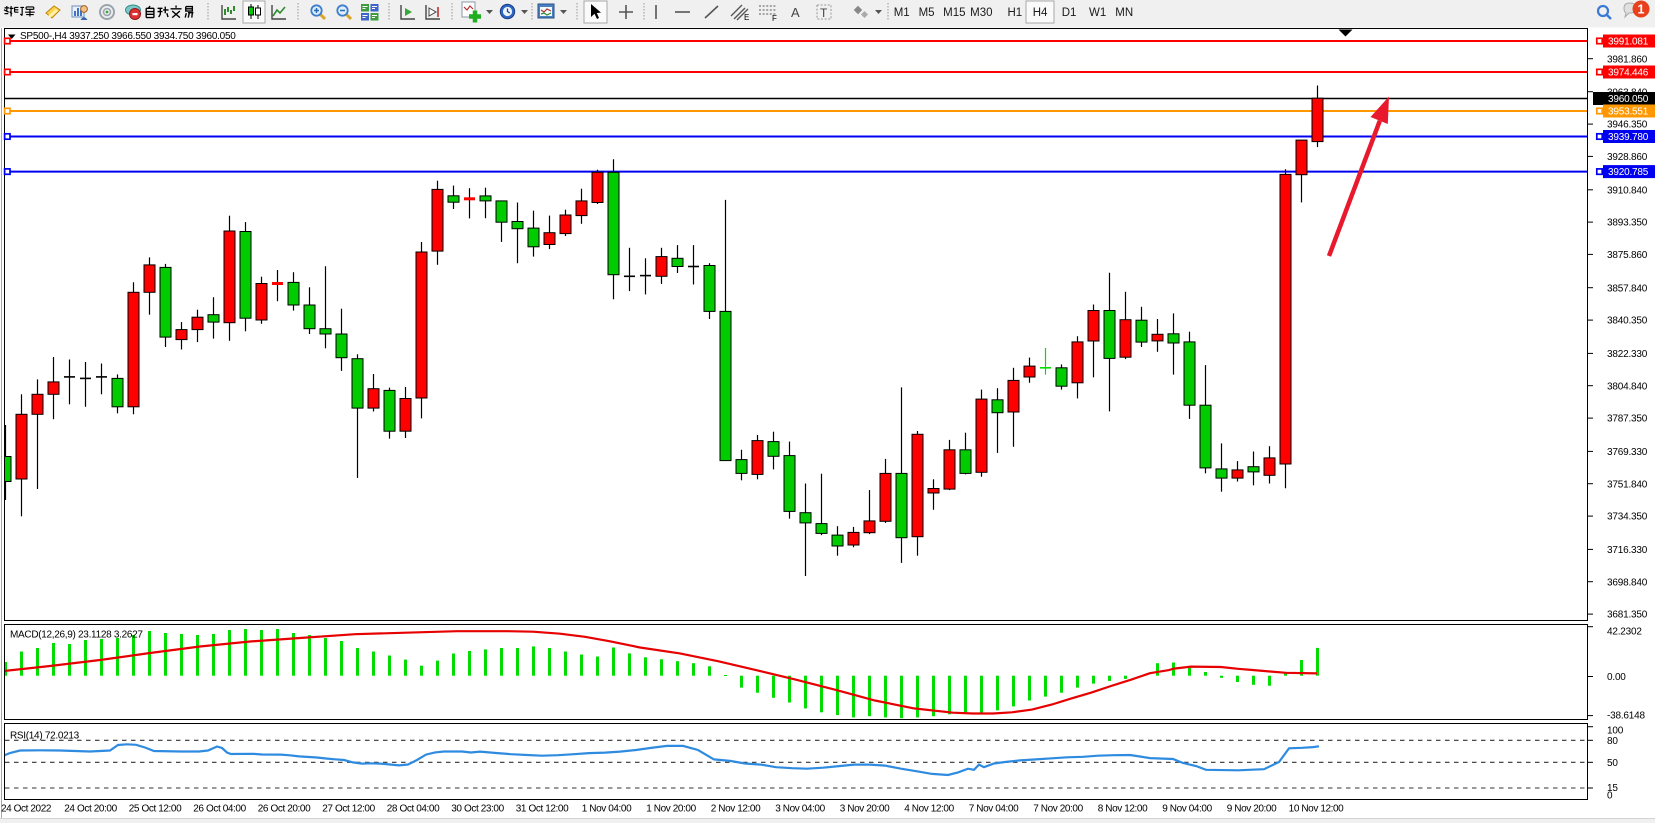 This screenshot has width=1655, height=823. Describe the element at coordinates (1058, 809) in the screenshot. I see `svg-text: 7 Nov 20:00` at that location.